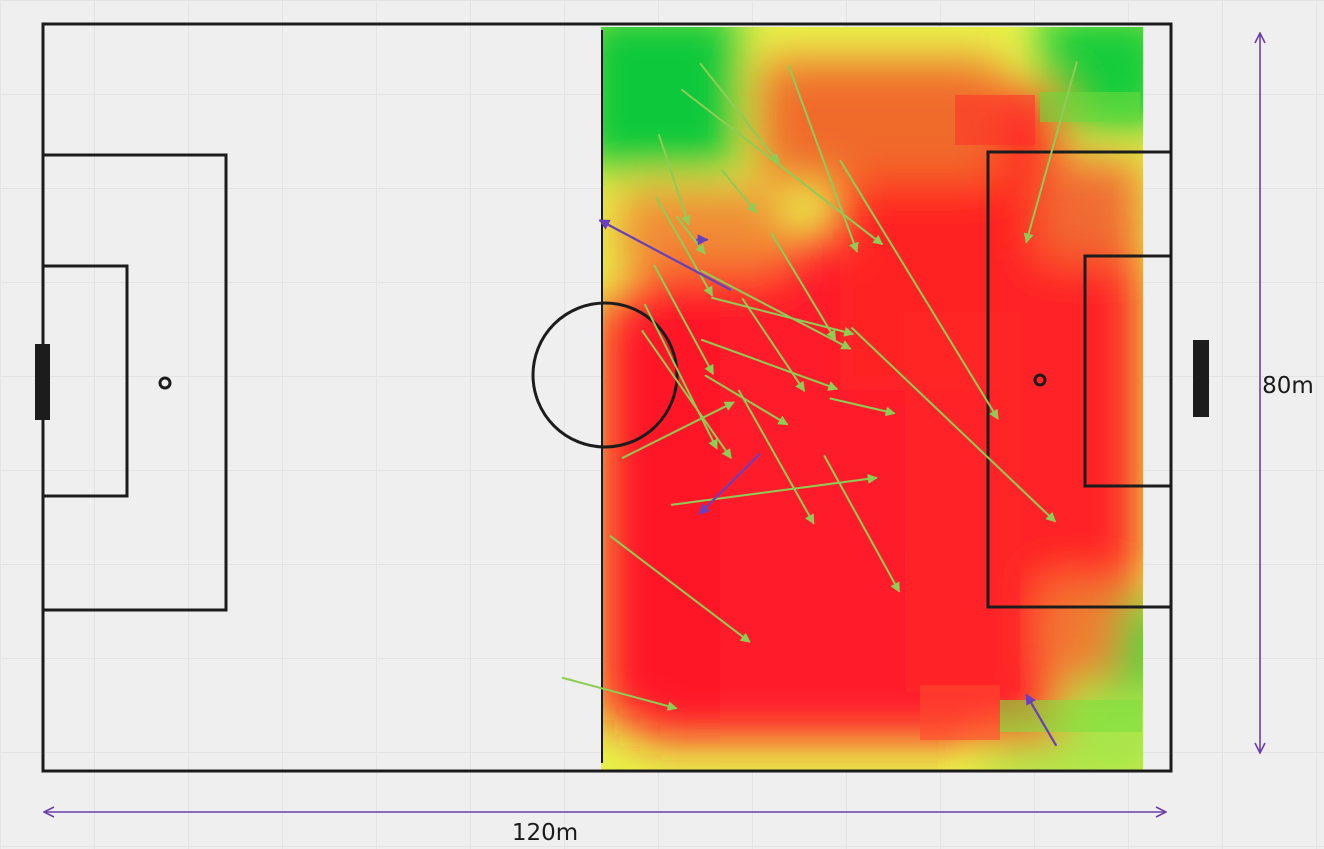  Describe the element at coordinates (605, 375) in the screenshot. I see `centre-circle` at that location.